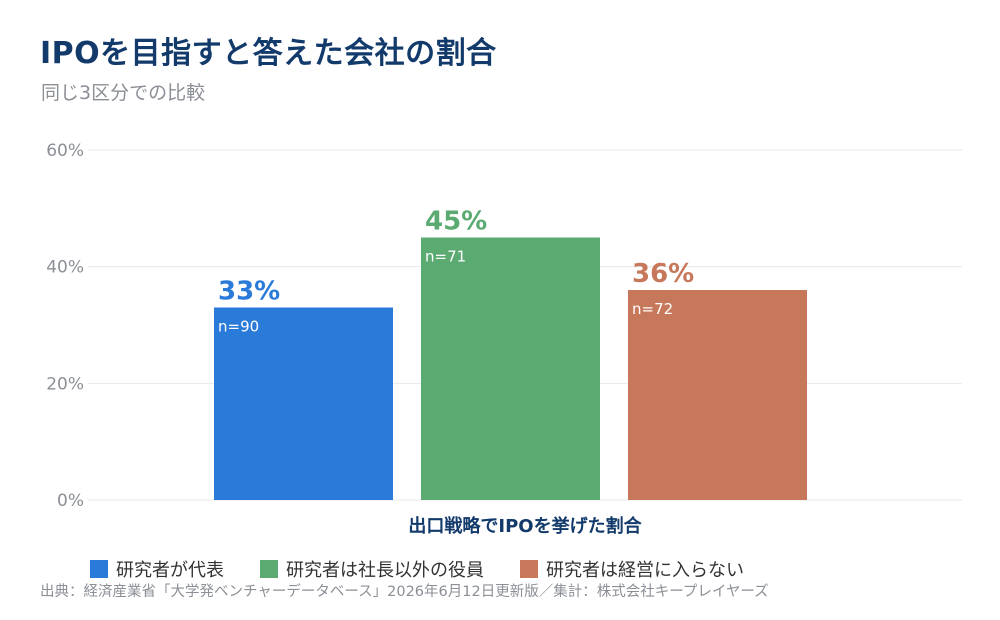 Image resolution: width=1000 pixels, height=620 pixels. What do you see at coordinates (652, 309) in the screenshot?
I see `bar-n-label: n=72` at bounding box center [652, 309].